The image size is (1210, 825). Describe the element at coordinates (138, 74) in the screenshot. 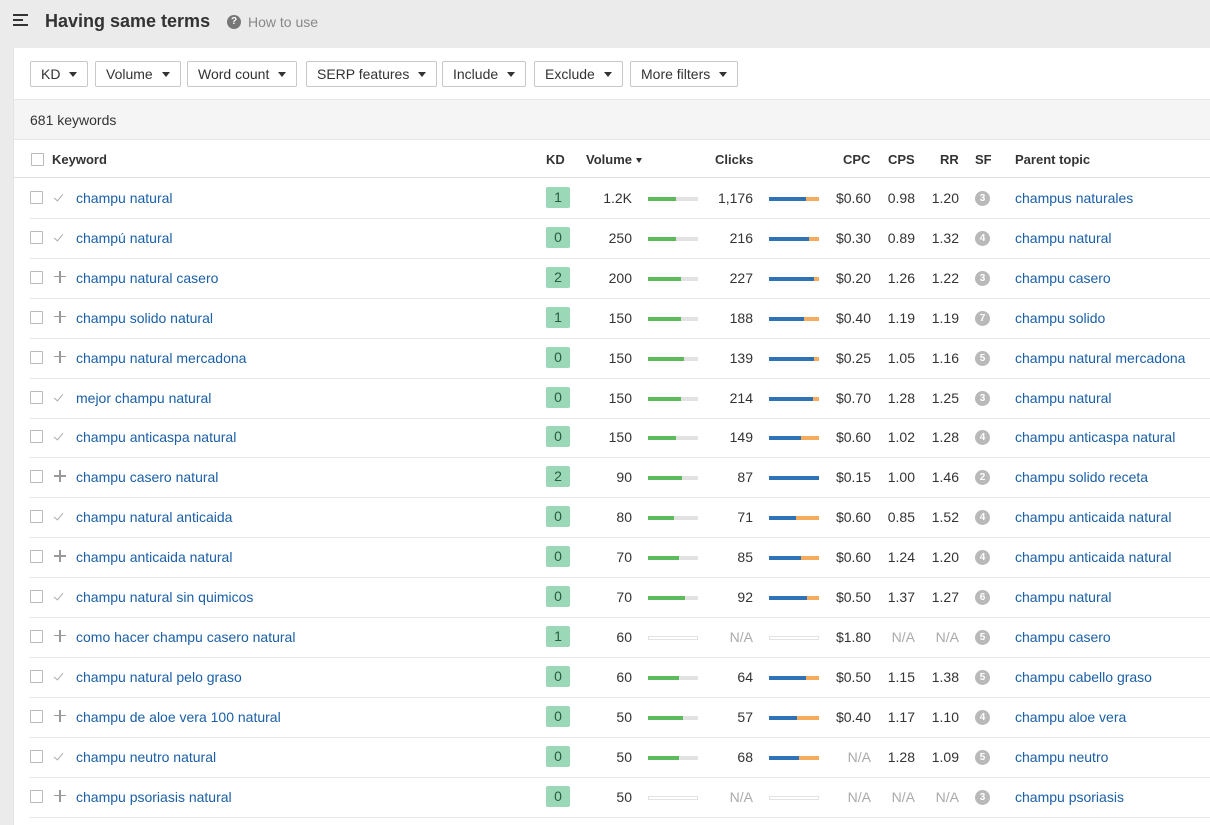

I see `volume-filter-button: Volume` at that location.